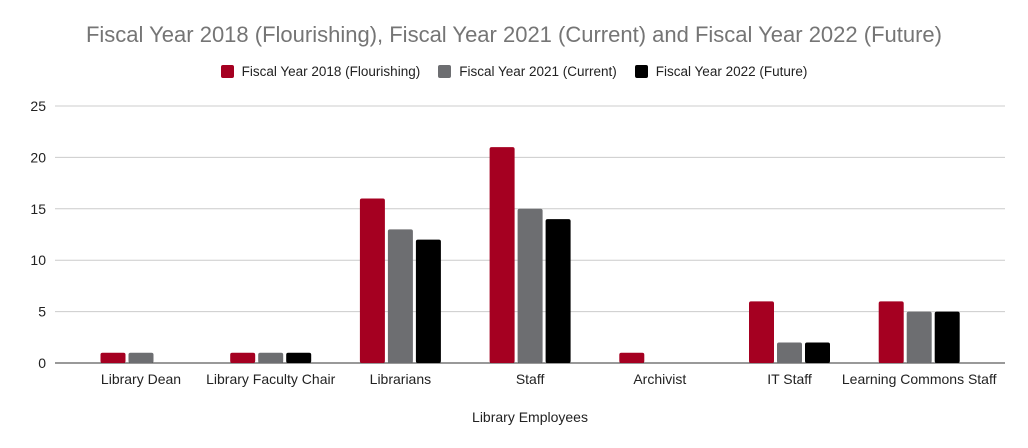  What do you see at coordinates (731, 71) in the screenshot?
I see `legend-label: Fiscal Year 2022 (Future)` at bounding box center [731, 71].